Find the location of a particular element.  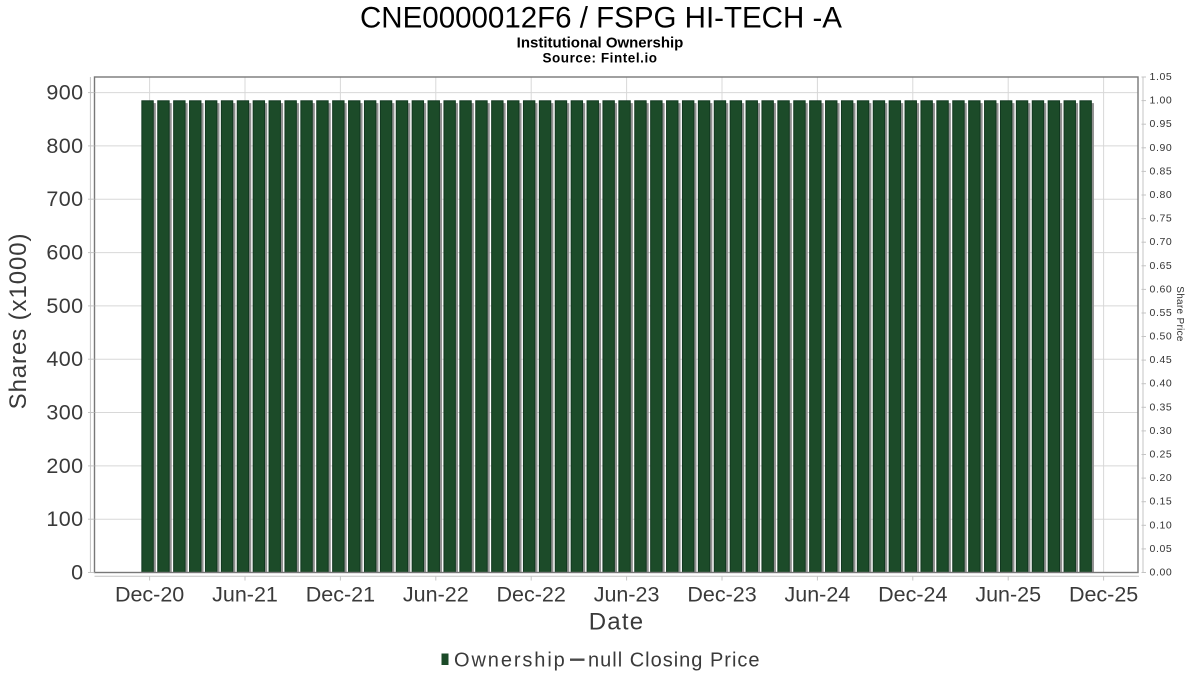

svg-text: 0.00 is located at coordinates (1161, 573).